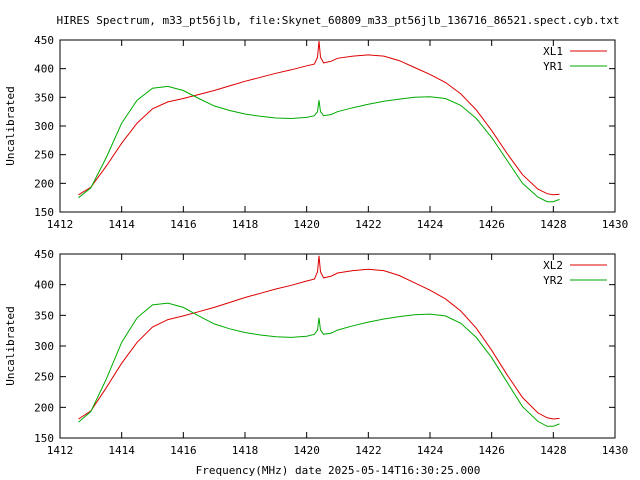 The width and height of the screenshot is (640, 480). Describe the element at coordinates (553, 280) in the screenshot. I see `legend-label: YR2` at that location.